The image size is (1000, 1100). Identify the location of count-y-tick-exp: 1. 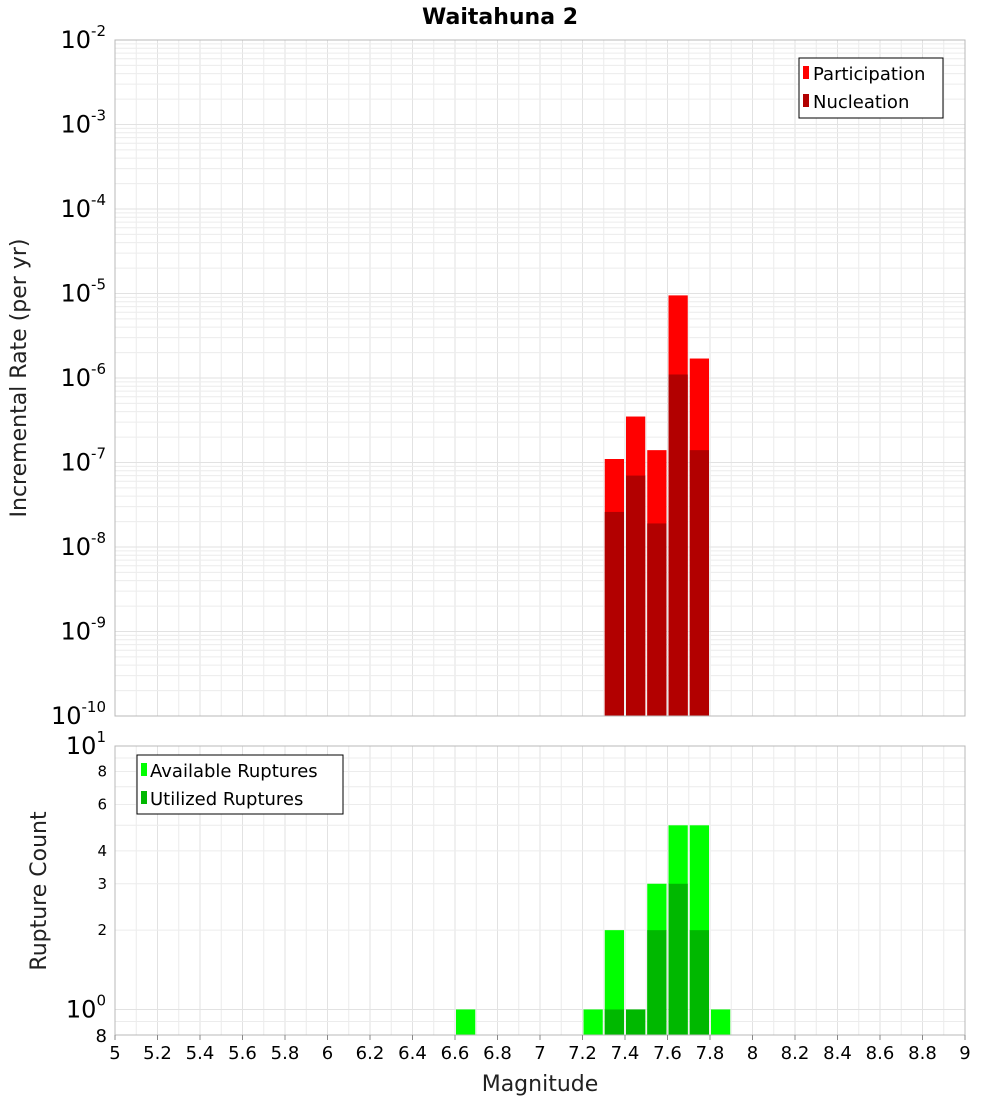
(101, 737).